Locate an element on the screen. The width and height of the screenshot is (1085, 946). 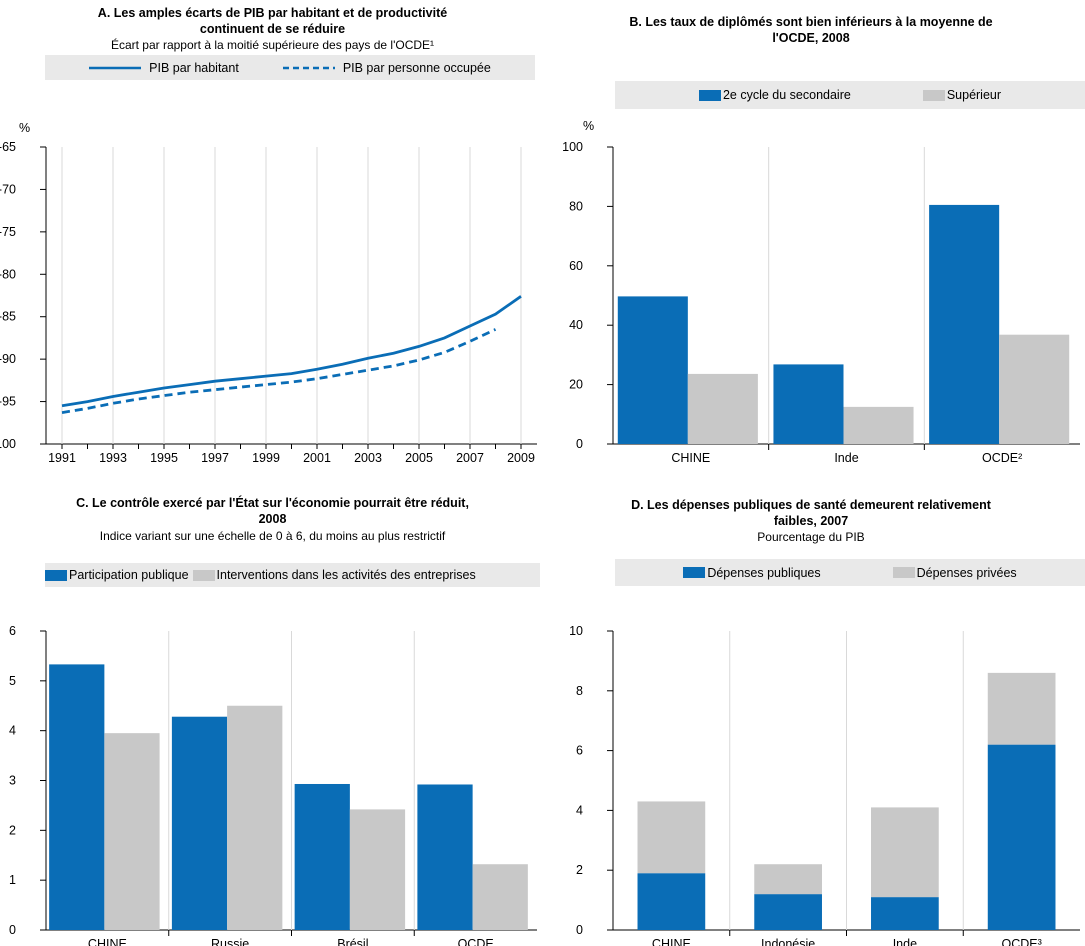
chart-c-ytick-label: 0 is located at coordinates (12, 930).